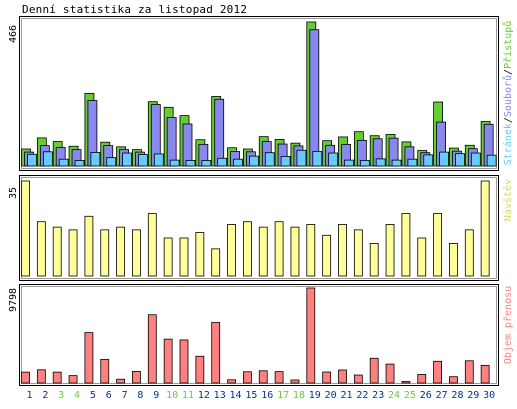 Image resolution: width=517 pixels, height=409 pixels. I want to click on x-tick-label-day-22: 22, so click(362, 395).